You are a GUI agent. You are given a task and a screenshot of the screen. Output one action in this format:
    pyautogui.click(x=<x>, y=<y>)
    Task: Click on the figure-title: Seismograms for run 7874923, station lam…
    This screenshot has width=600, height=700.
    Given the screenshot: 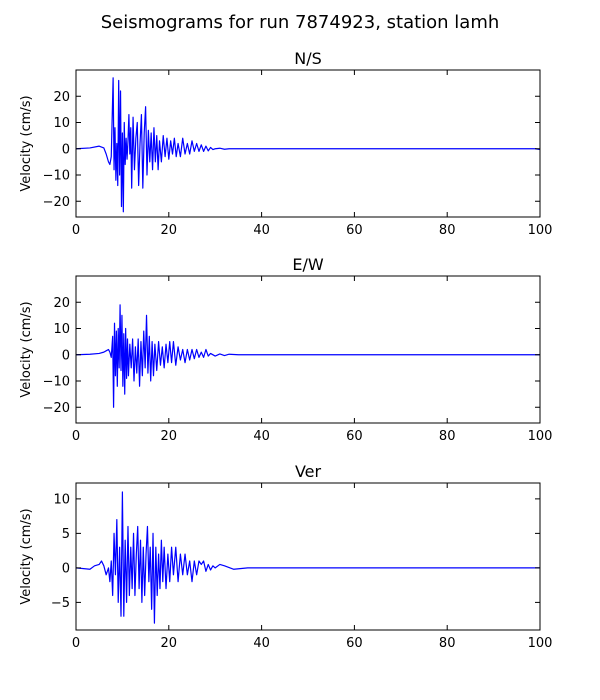 What is the action you would take?
    pyautogui.click(x=300, y=22)
    